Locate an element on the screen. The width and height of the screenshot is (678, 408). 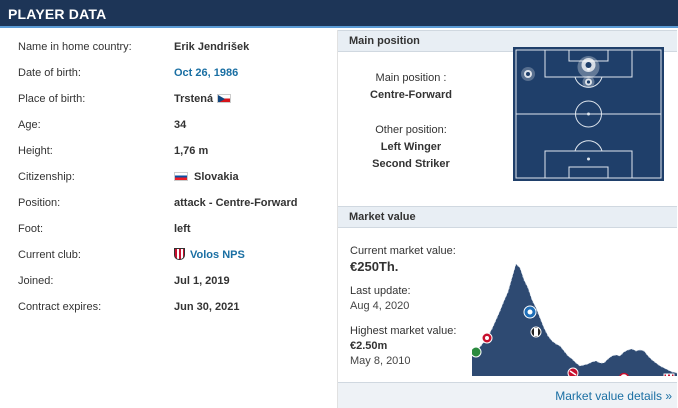
club-crest-icon is located at coordinates (179, 254).